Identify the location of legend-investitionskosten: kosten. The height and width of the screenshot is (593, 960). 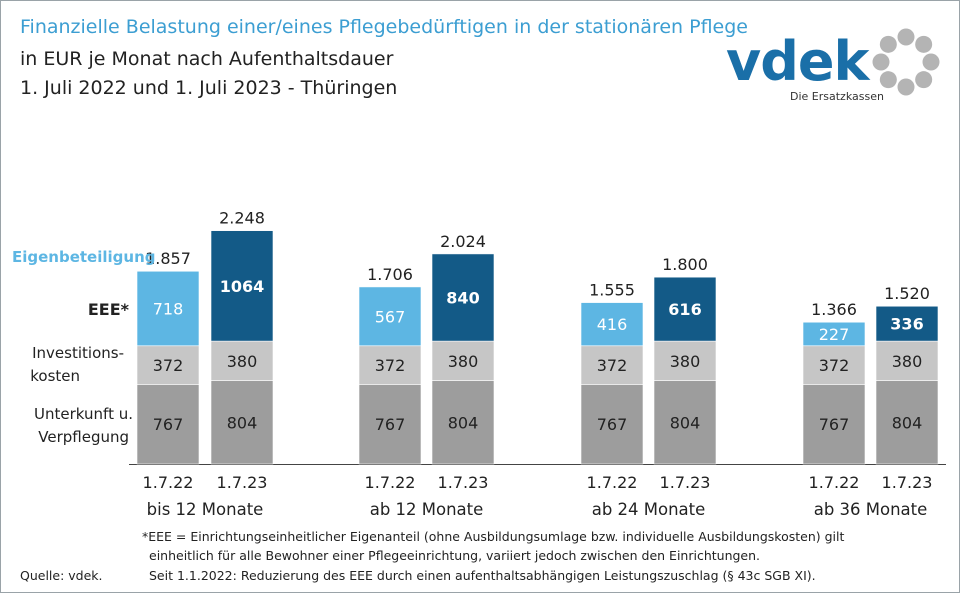
(55, 376).